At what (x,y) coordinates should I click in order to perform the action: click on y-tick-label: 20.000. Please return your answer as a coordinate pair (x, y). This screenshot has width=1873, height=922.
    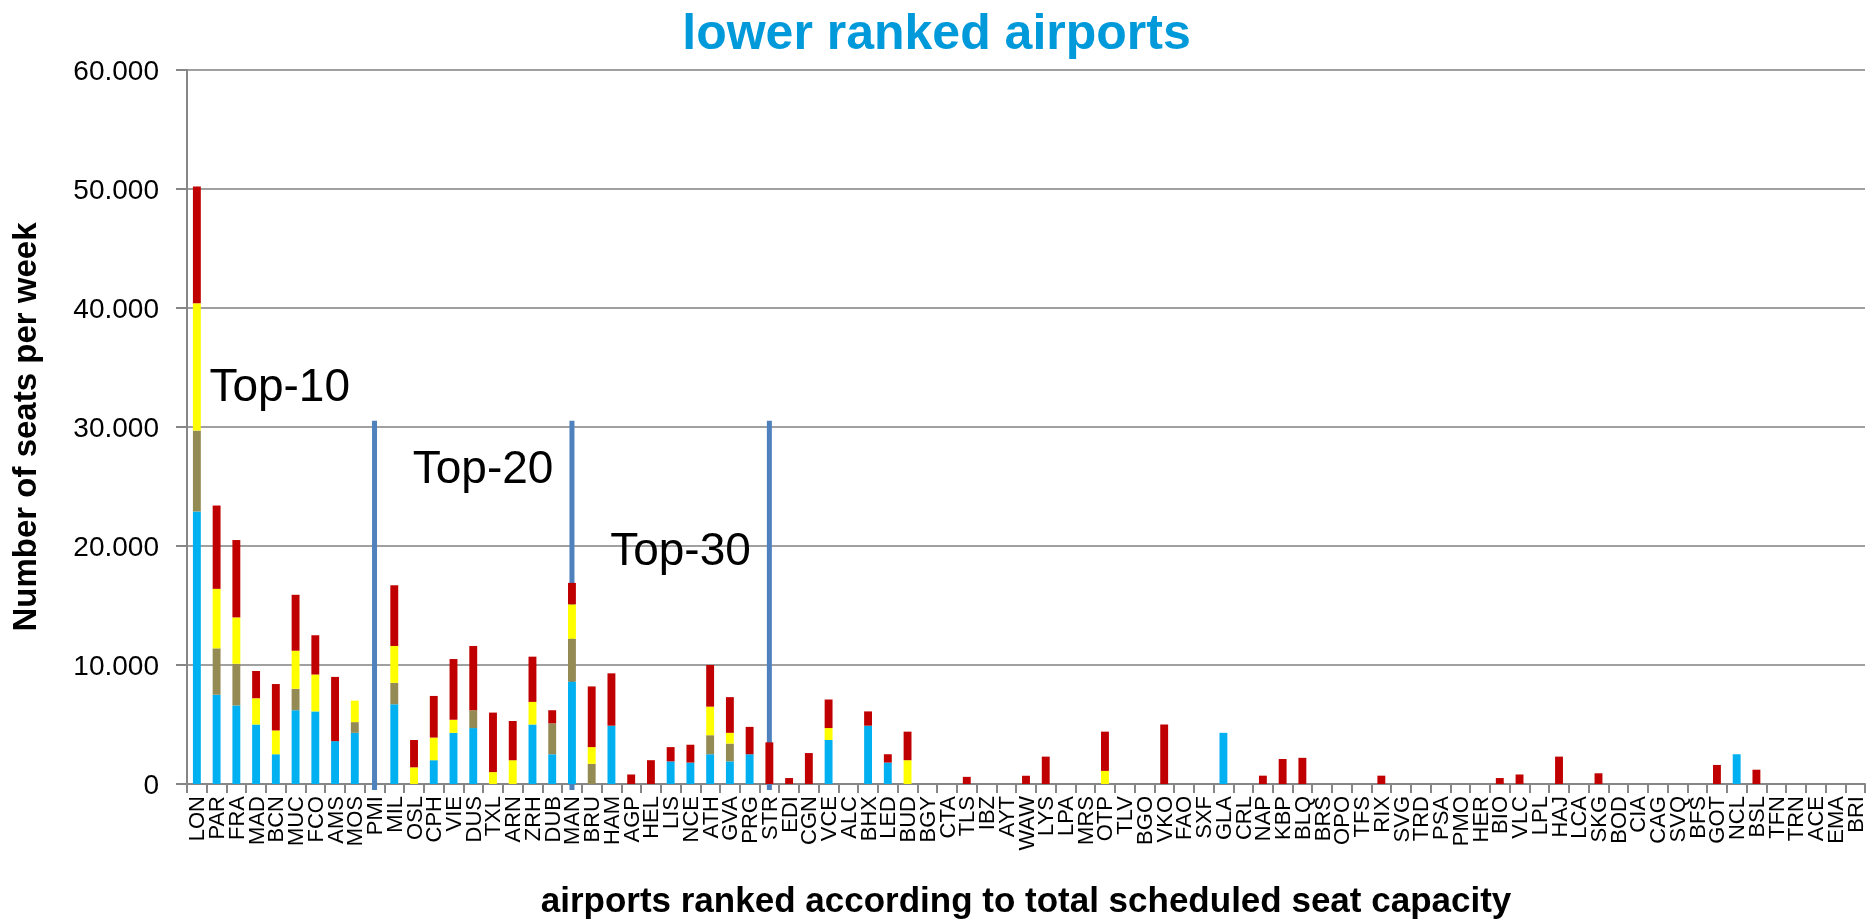
    Looking at the image, I should click on (116, 546).